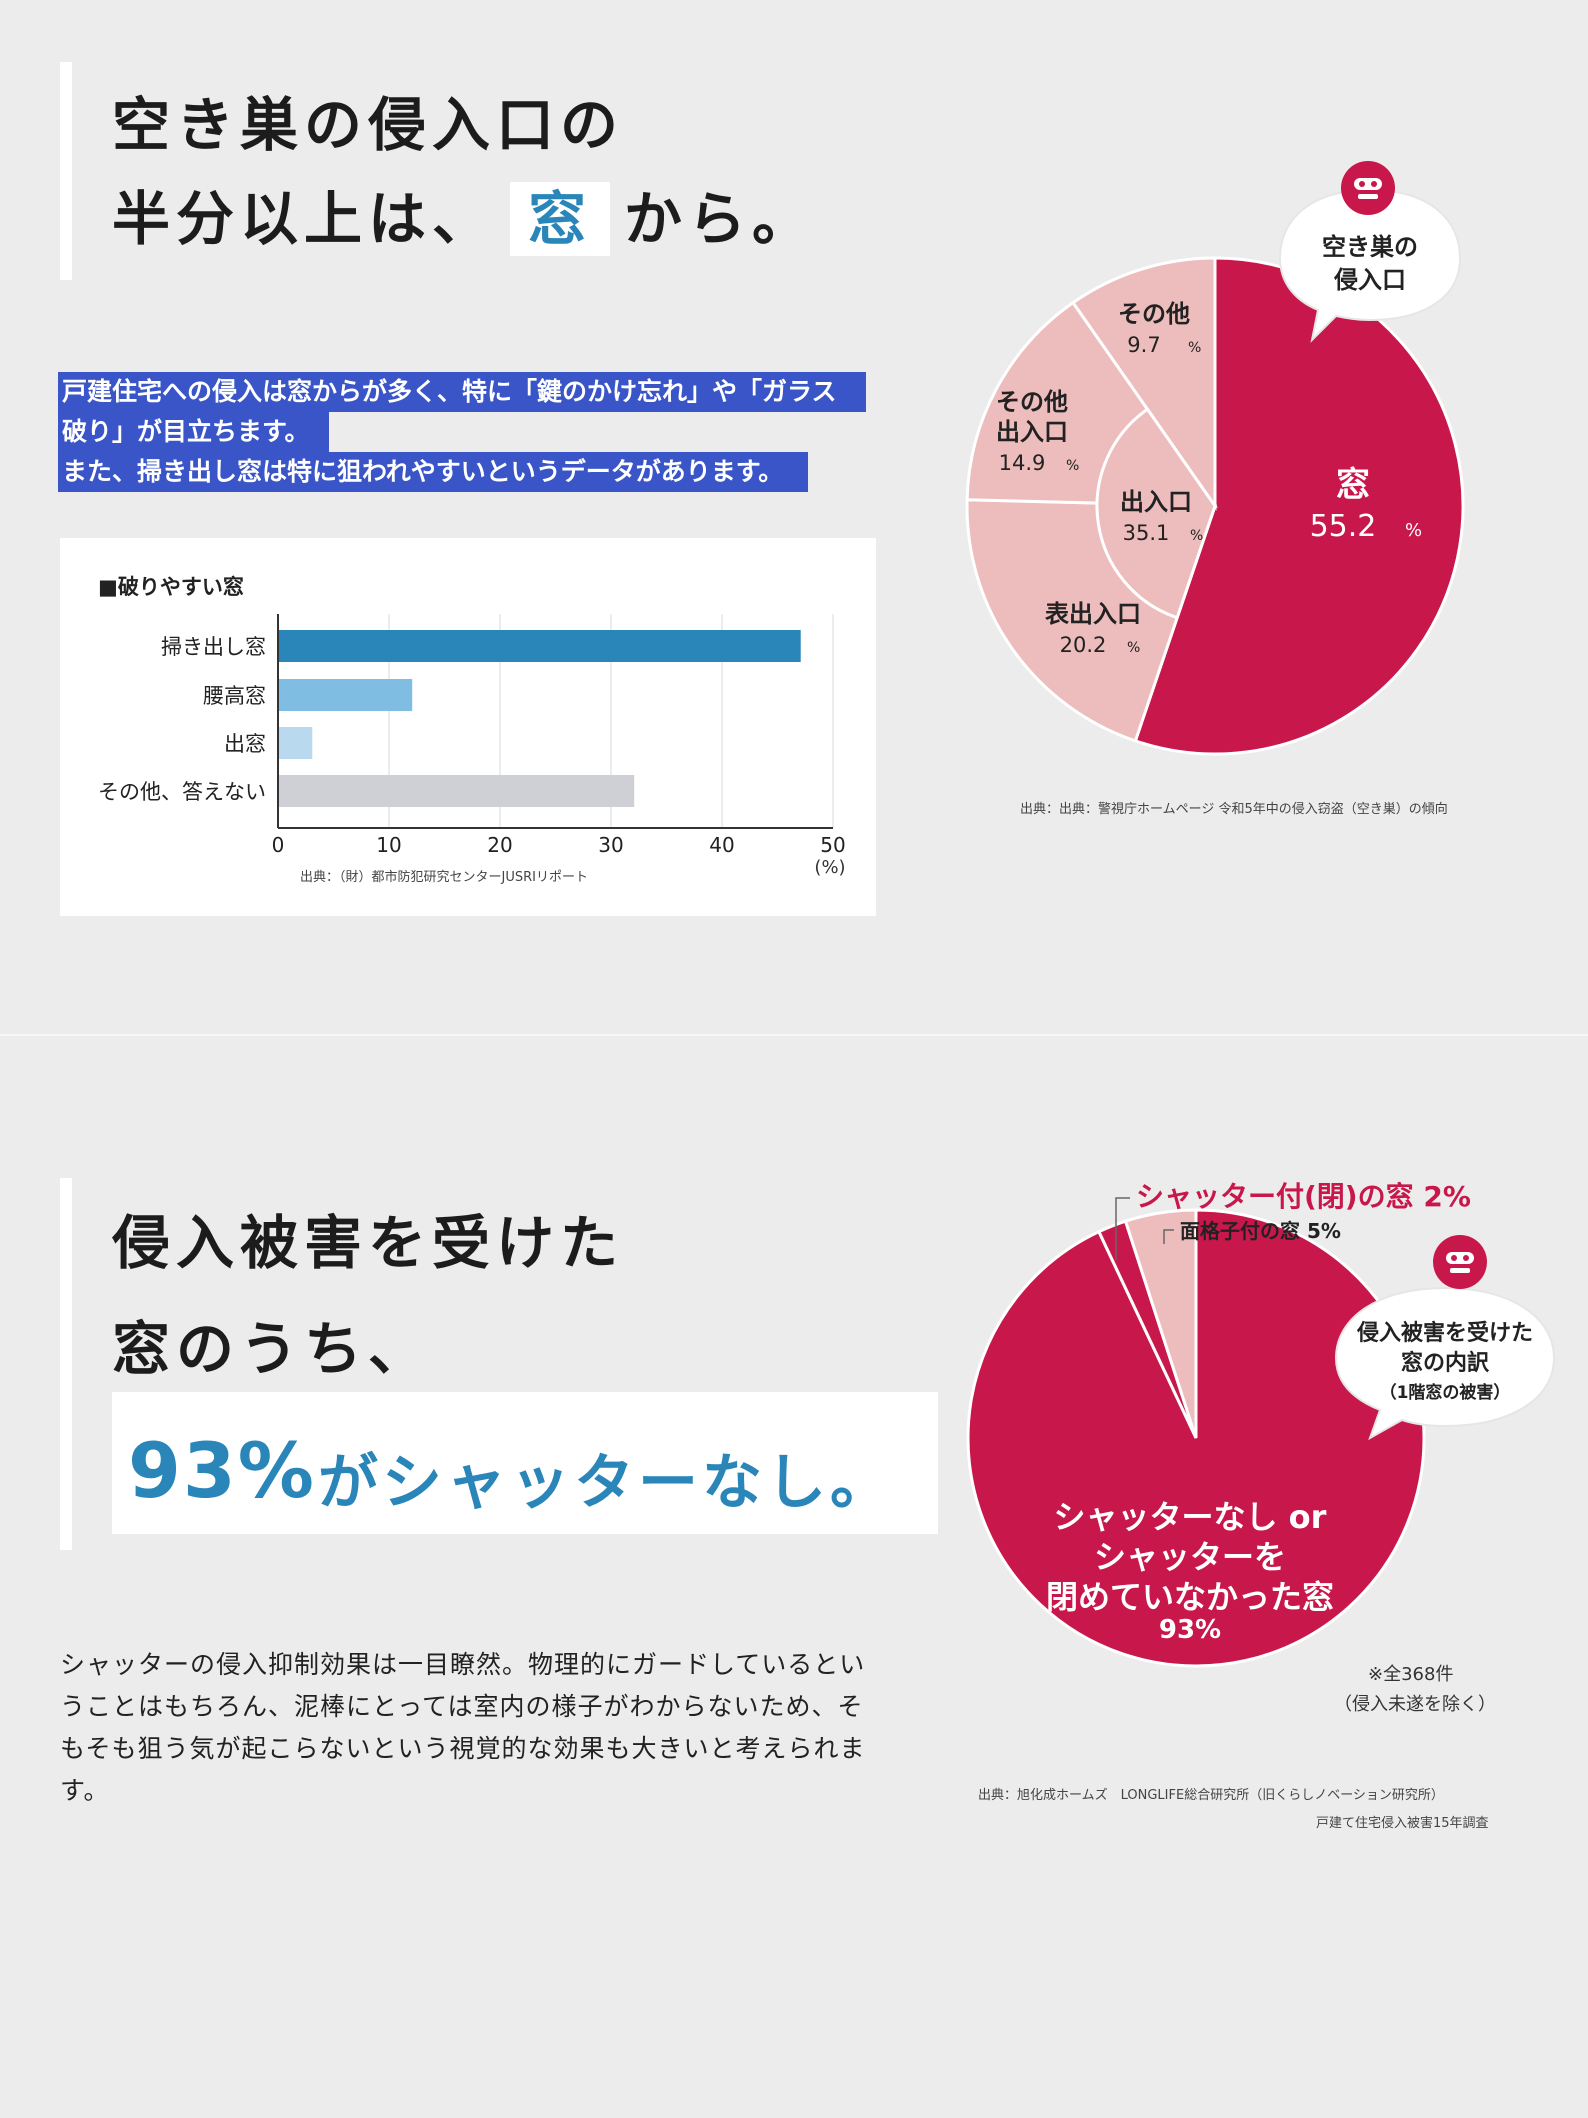 The width and height of the screenshot is (1588, 2118). What do you see at coordinates (1168, 1236) in the screenshot?
I see `pie2-callout-grid` at bounding box center [1168, 1236].